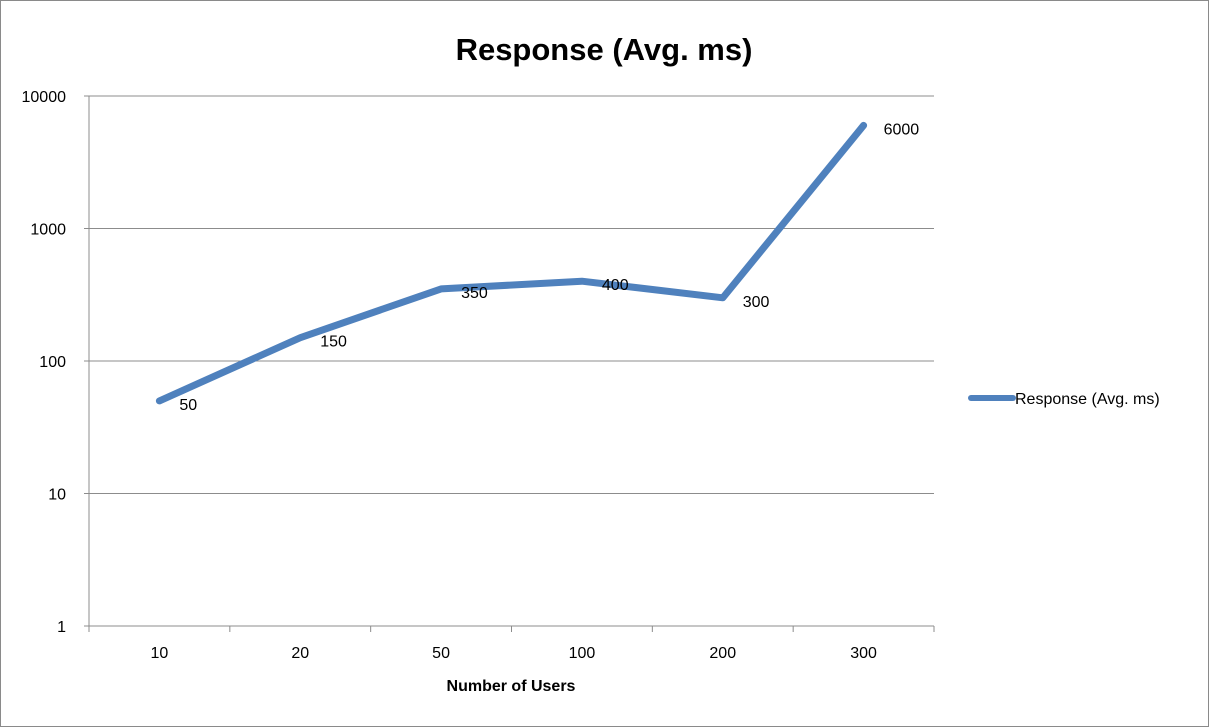  What do you see at coordinates (61, 627) in the screenshot?
I see `y-tick-label: 1` at bounding box center [61, 627].